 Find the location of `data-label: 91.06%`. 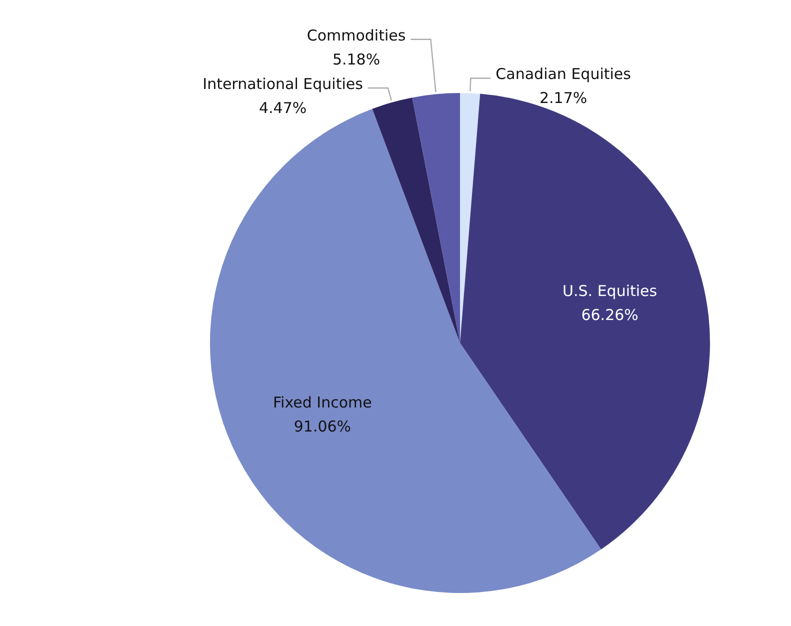

data-label: 91.06% is located at coordinates (323, 426).